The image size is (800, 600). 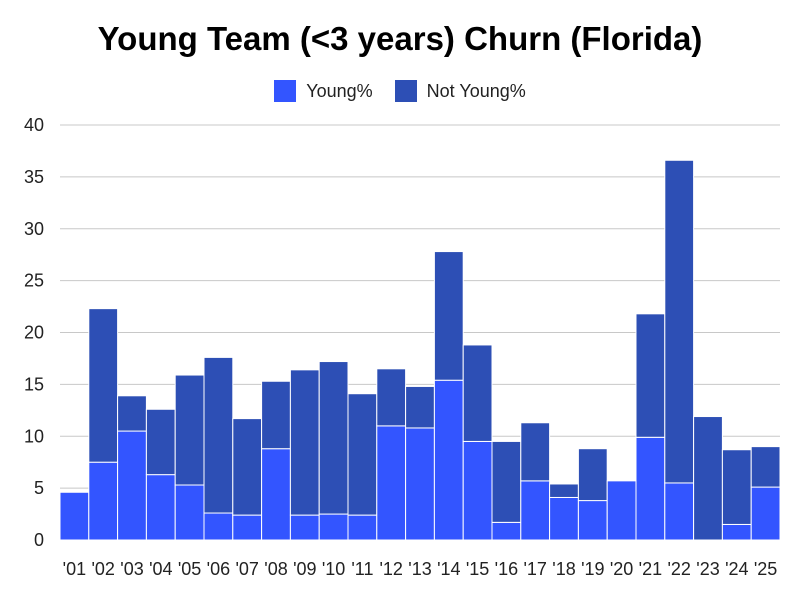 I want to click on y-tick-label: 25, so click(x=34, y=281).